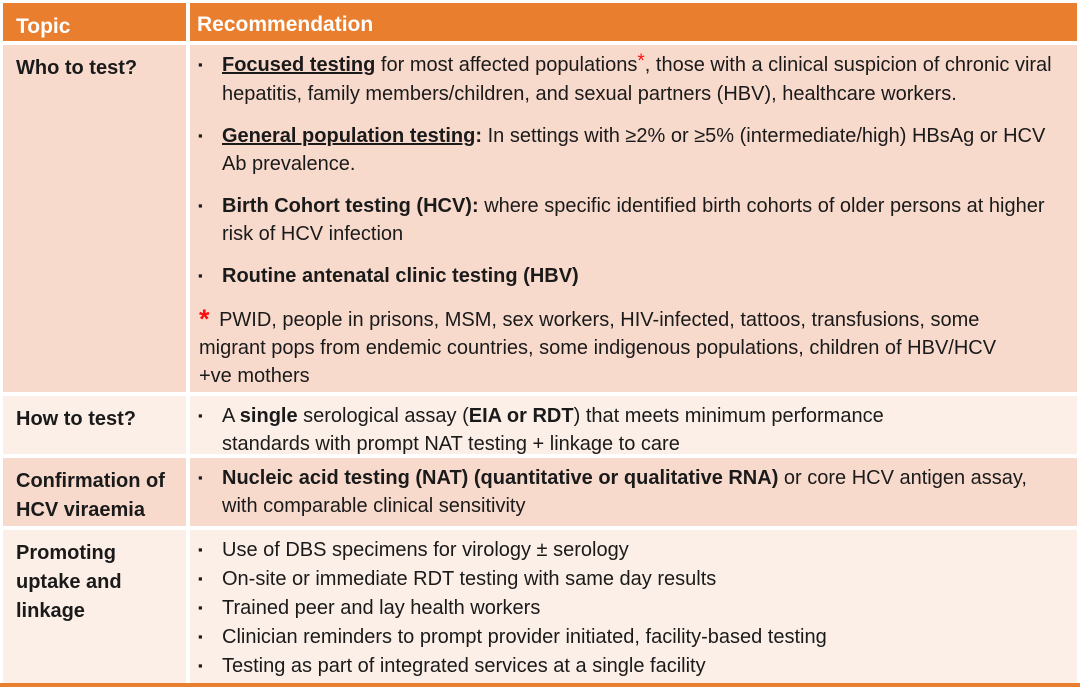 Image resolution: width=1080 pixels, height=687 pixels. Describe the element at coordinates (69, 582) in the screenshot. I see `topic-line: uptake and` at that location.